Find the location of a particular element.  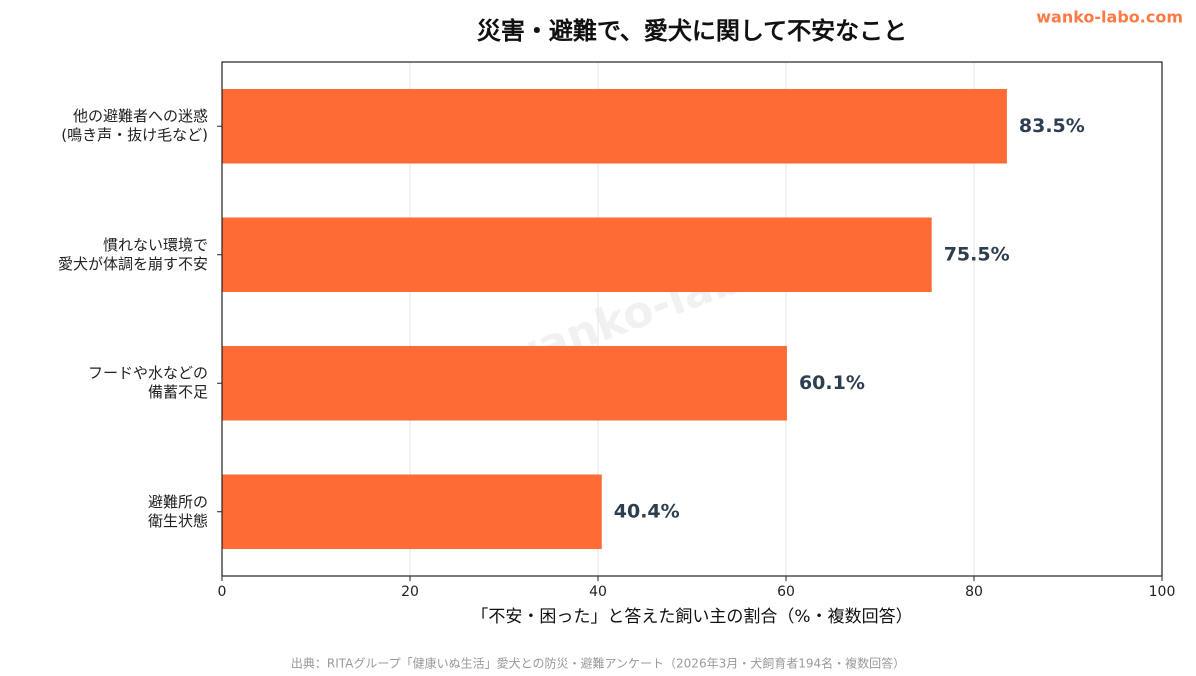

x-axis-label: 「不安・困った」と答えた飼い主の割合（%・複数回答） is located at coordinates (691, 617).